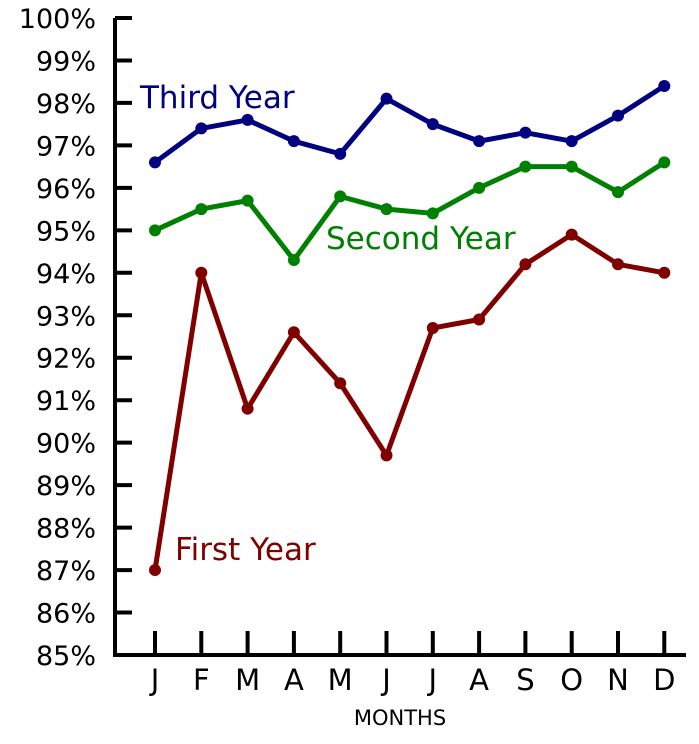 This screenshot has width=699, height=744. Describe the element at coordinates (66, 274) in the screenshot. I see `y-tick-label: 94%` at that location.